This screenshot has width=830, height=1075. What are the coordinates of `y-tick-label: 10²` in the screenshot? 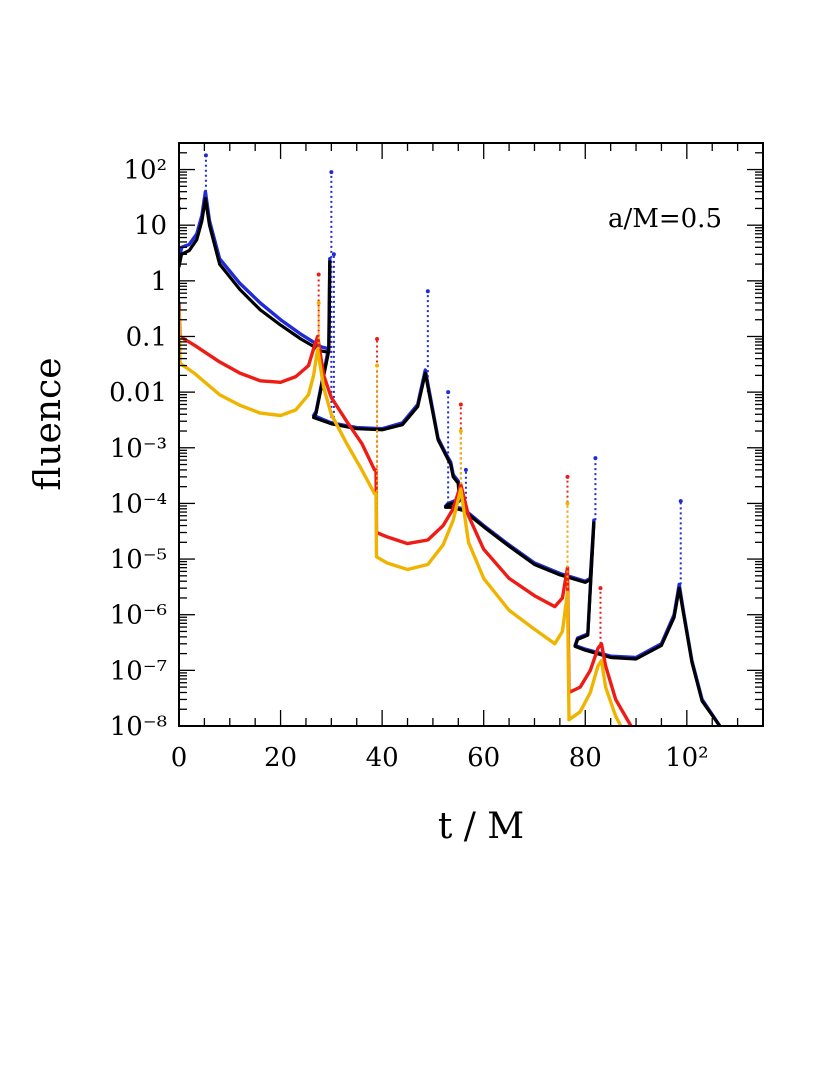 It's located at (145, 171).